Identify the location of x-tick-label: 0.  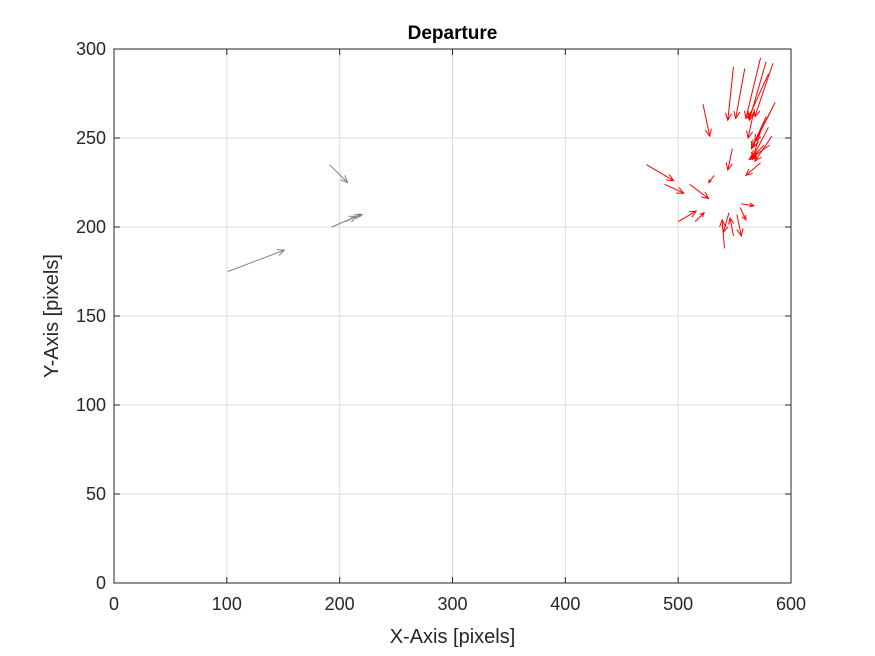
(114, 604).